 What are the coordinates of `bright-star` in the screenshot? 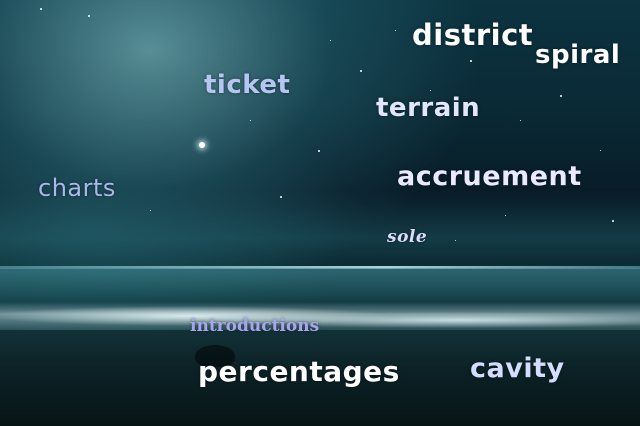 It's located at (202, 145).